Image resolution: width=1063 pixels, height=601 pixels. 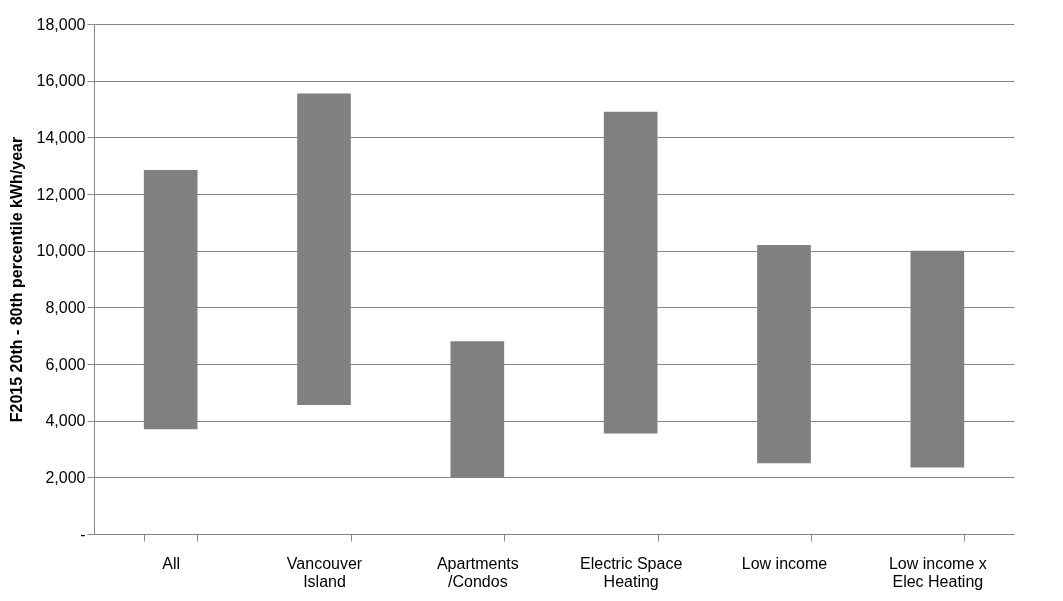 What do you see at coordinates (324, 572) in the screenshot?
I see `x-tick-label: Vancouver Island` at bounding box center [324, 572].